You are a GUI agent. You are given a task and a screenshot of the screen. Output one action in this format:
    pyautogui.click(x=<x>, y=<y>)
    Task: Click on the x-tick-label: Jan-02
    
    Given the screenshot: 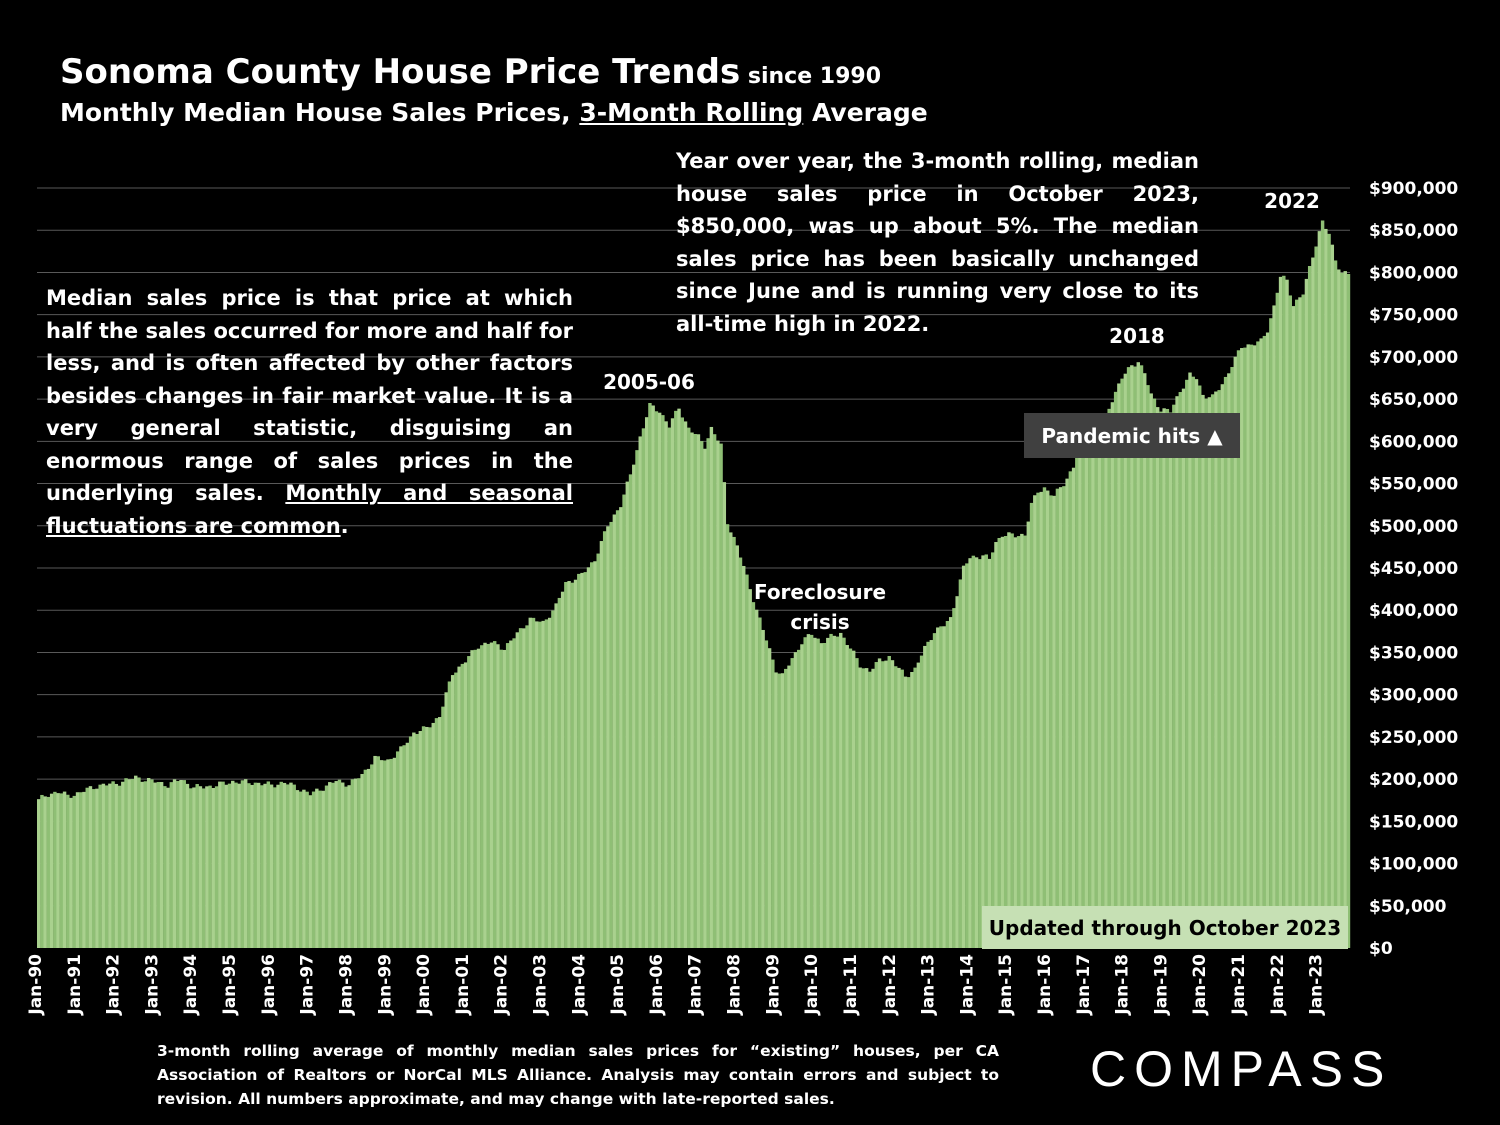 What is the action you would take?
    pyautogui.click(x=502, y=985)
    